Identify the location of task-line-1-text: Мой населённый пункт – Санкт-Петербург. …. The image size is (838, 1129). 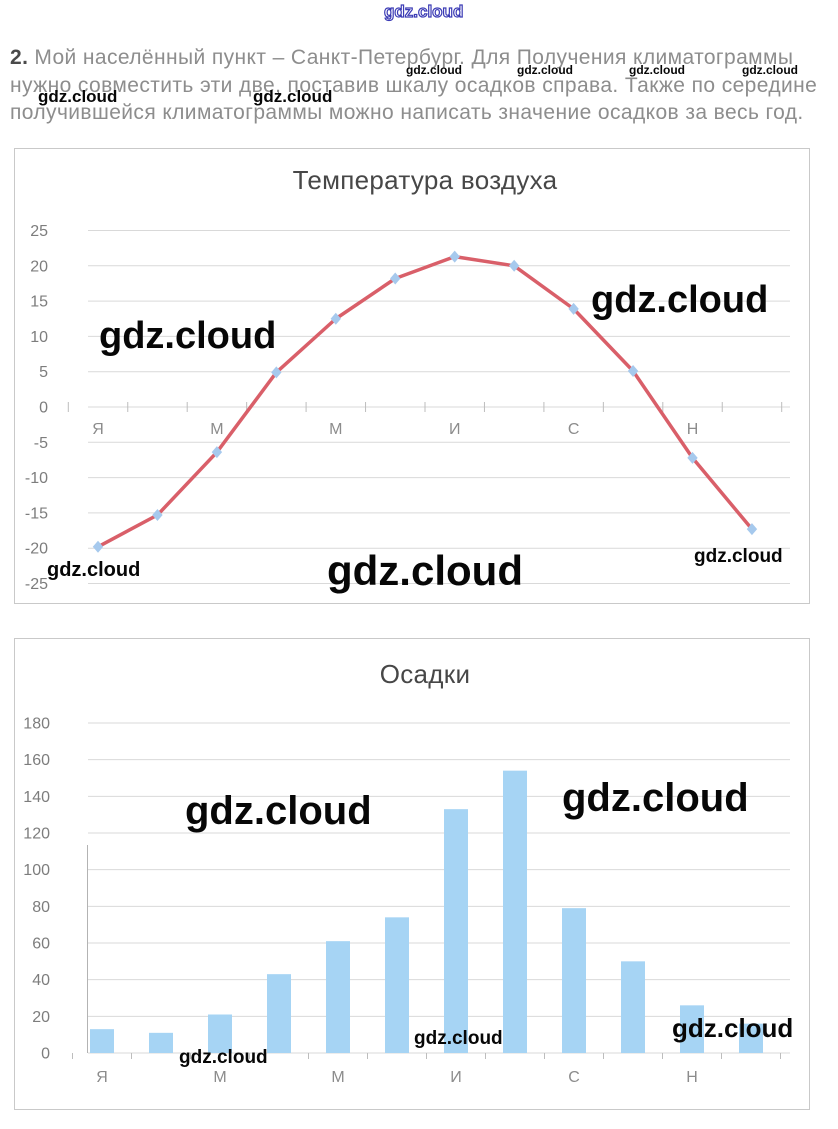
(414, 57).